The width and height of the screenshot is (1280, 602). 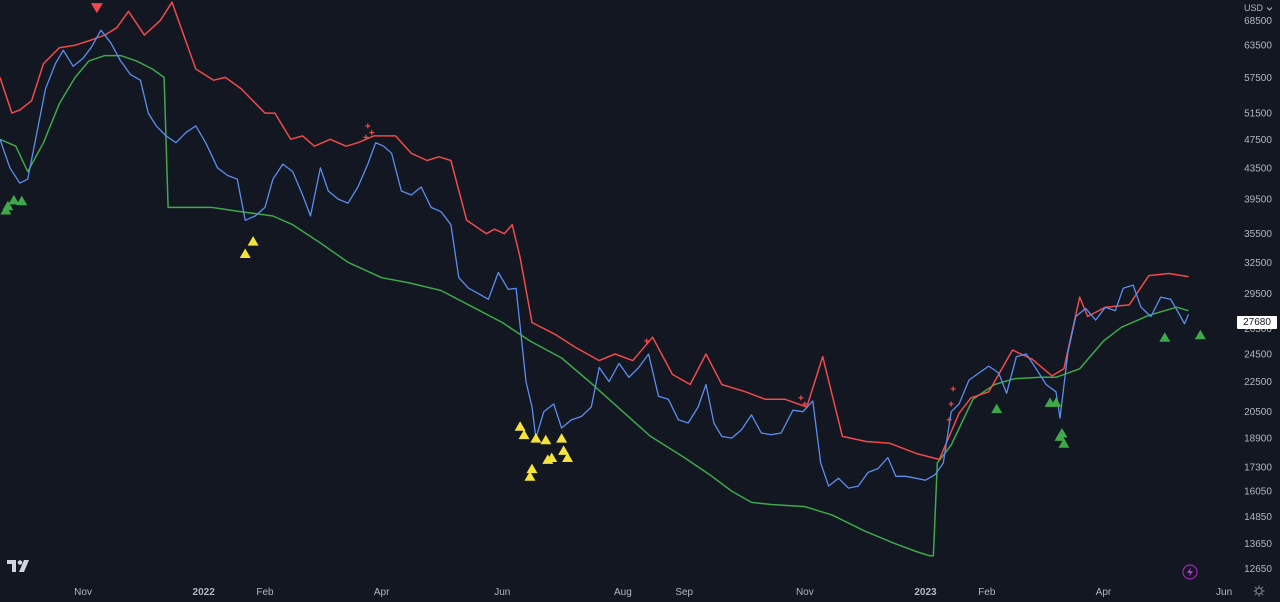 I want to click on current-price-label: 27680, so click(x=1257, y=322).